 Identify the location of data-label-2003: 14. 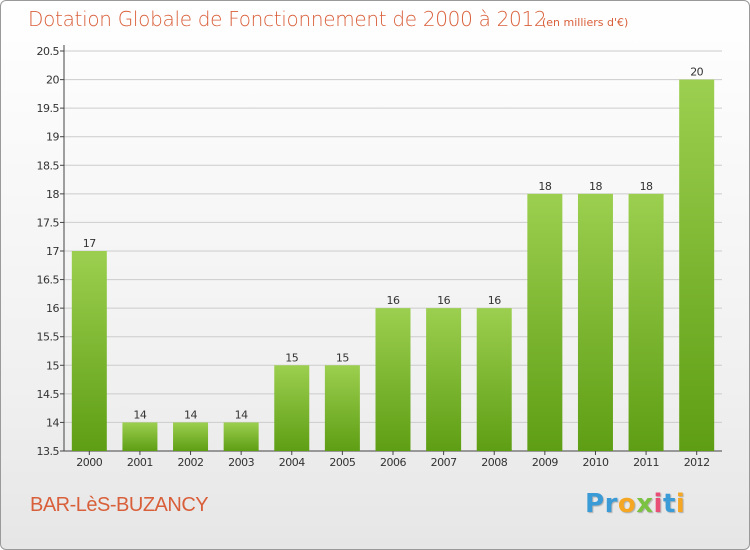
(241, 414).